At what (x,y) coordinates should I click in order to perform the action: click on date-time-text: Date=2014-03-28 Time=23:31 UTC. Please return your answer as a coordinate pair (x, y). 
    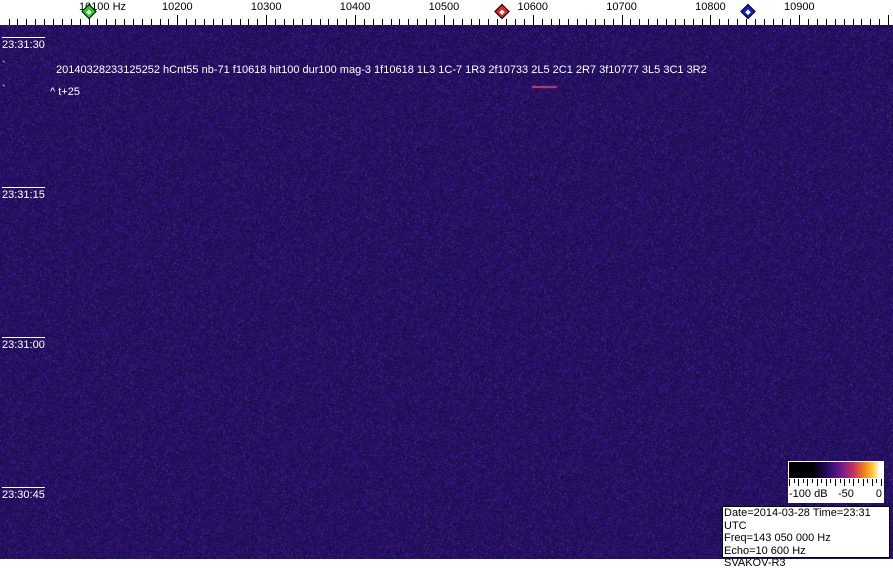
    Looking at the image, I should click on (797, 519).